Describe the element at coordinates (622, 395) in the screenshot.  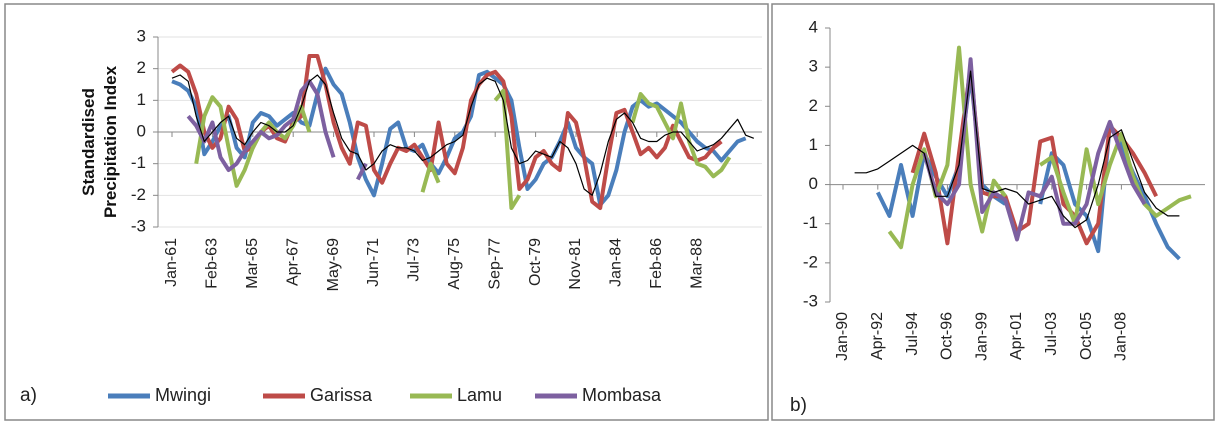
I see `legend-label: Mombasa` at that location.